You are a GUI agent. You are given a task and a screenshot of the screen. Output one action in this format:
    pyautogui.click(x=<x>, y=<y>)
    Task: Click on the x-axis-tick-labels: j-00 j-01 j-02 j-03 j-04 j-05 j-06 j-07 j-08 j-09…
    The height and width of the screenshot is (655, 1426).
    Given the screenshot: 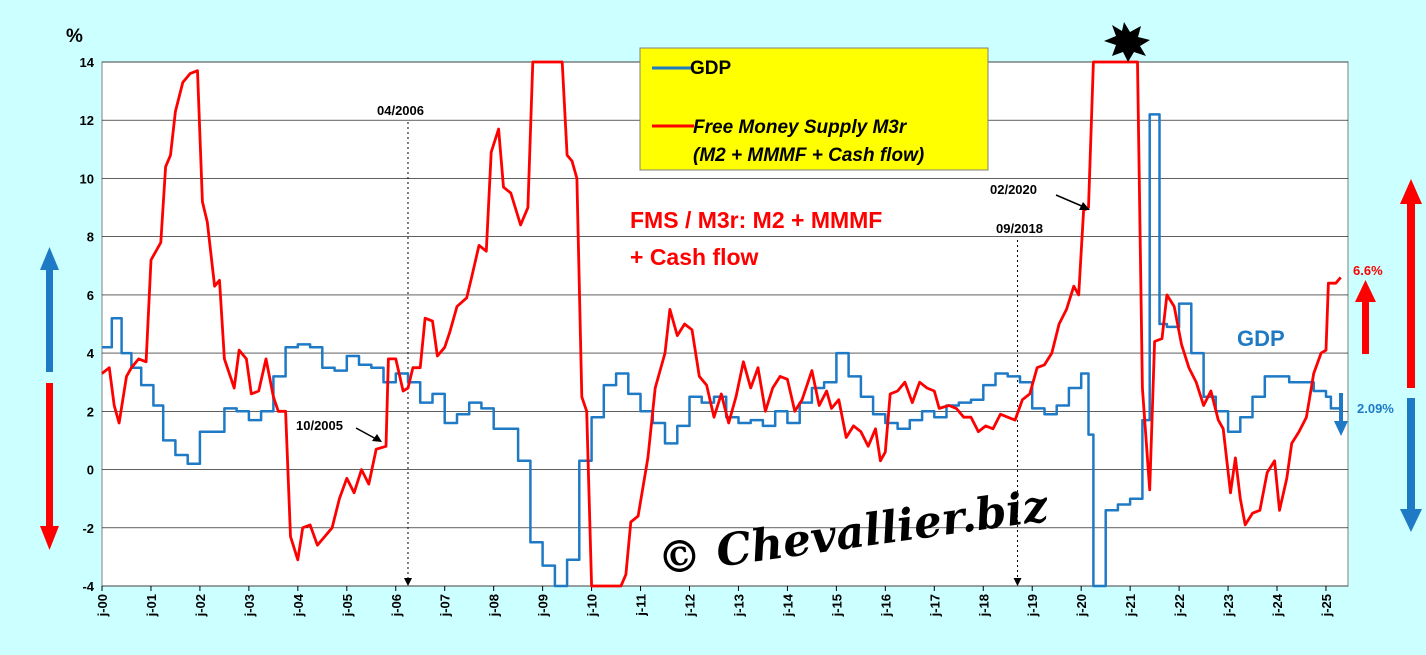 What is the action you would take?
    pyautogui.click(x=714, y=601)
    